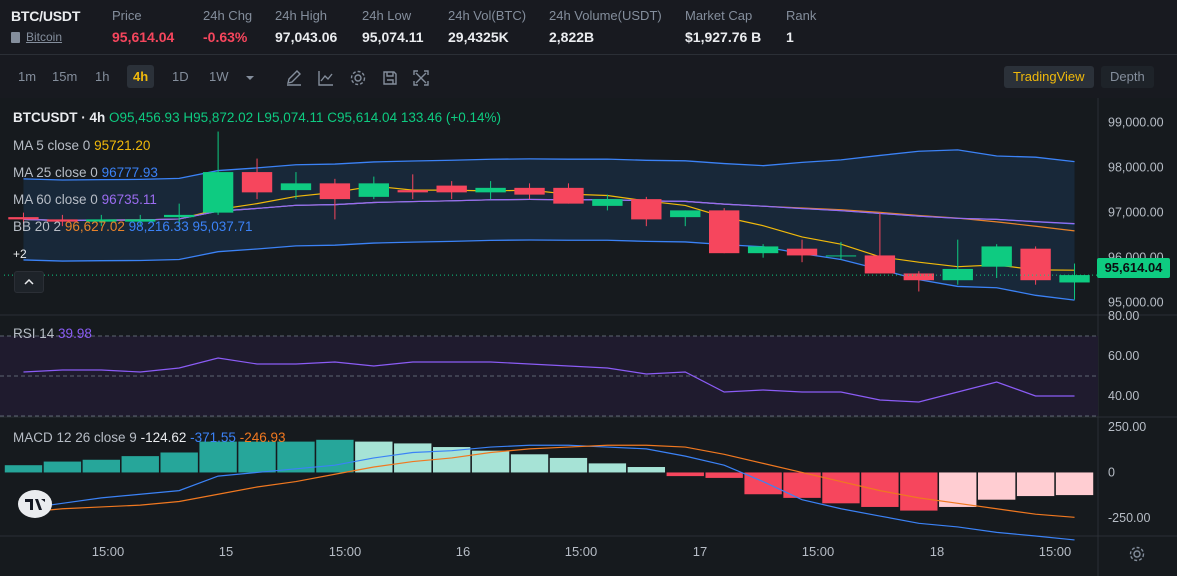 The image size is (1177, 576). What do you see at coordinates (129, 199) in the screenshot?
I see `ma60-value: 96735.11` at bounding box center [129, 199].